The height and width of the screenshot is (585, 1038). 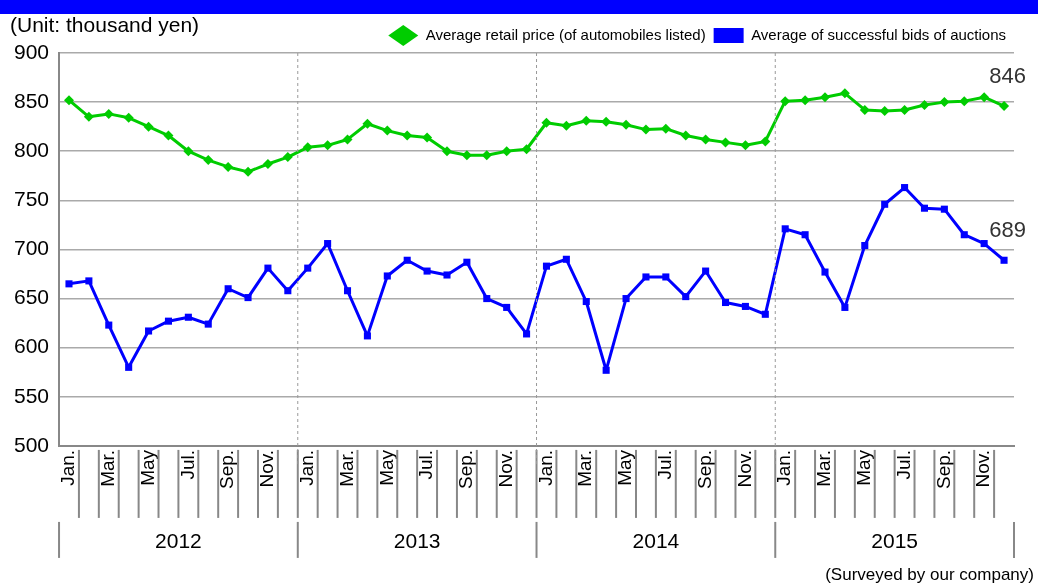 What do you see at coordinates (31, 395) in the screenshot?
I see `y-tick-label: 550` at bounding box center [31, 395].